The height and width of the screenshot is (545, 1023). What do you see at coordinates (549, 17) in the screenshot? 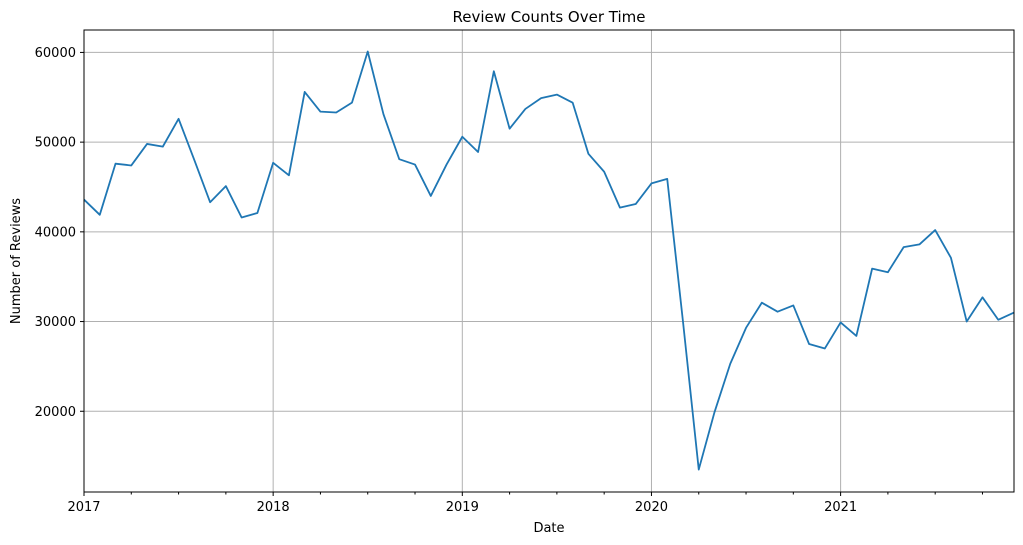
I see `chart-title: Review Counts Over Time` at bounding box center [549, 17].